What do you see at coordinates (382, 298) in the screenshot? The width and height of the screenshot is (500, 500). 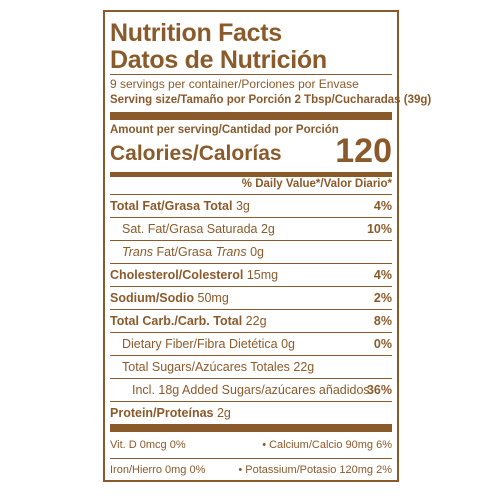 I see `dv: 2%` at bounding box center [382, 298].